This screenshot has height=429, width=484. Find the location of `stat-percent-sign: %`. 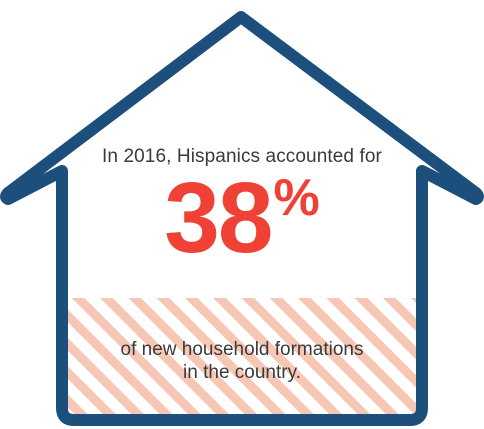

stat-percent-sign: % is located at coordinates (296, 198).